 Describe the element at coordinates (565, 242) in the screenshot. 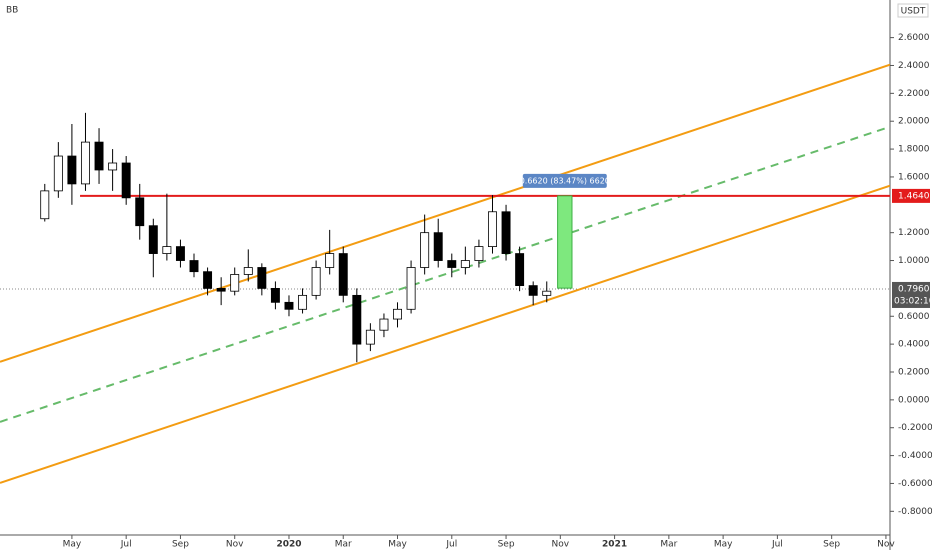

I see `measure-box` at that location.